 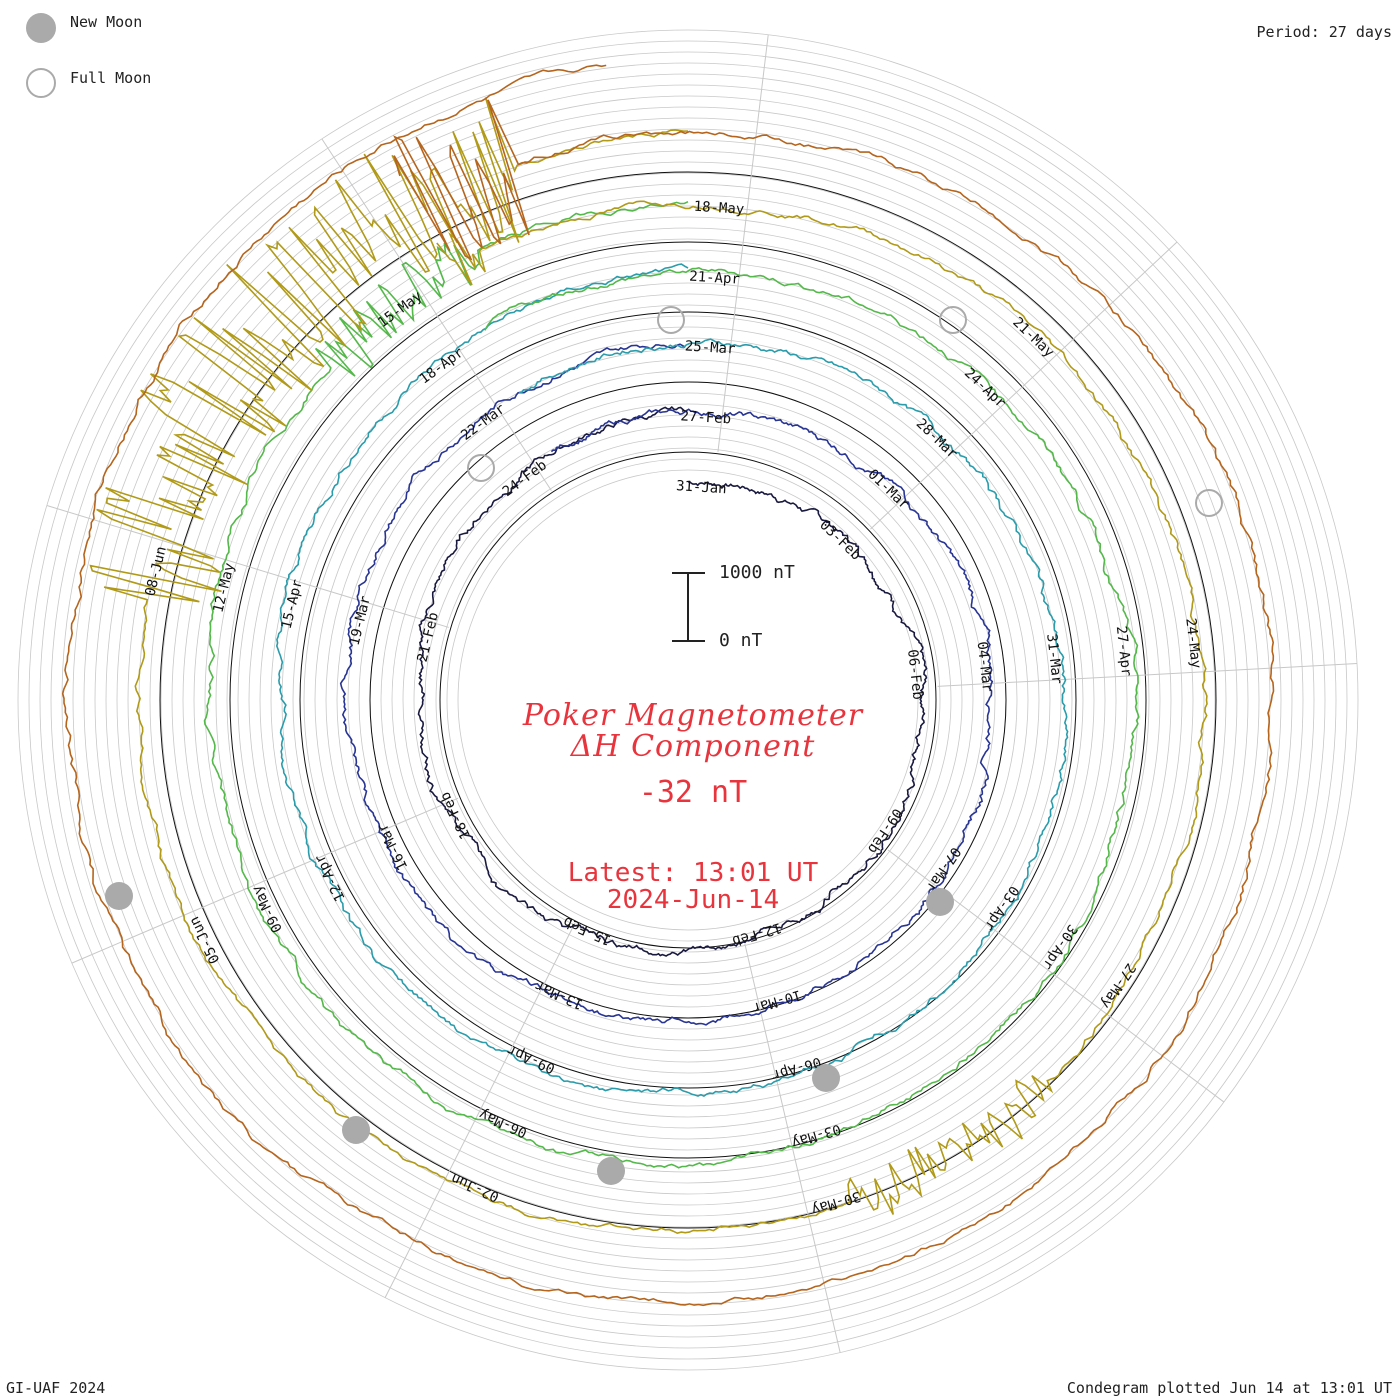 What do you see at coordinates (1124, 651) in the screenshot?
I see `date-label: 27-Apr` at bounding box center [1124, 651].